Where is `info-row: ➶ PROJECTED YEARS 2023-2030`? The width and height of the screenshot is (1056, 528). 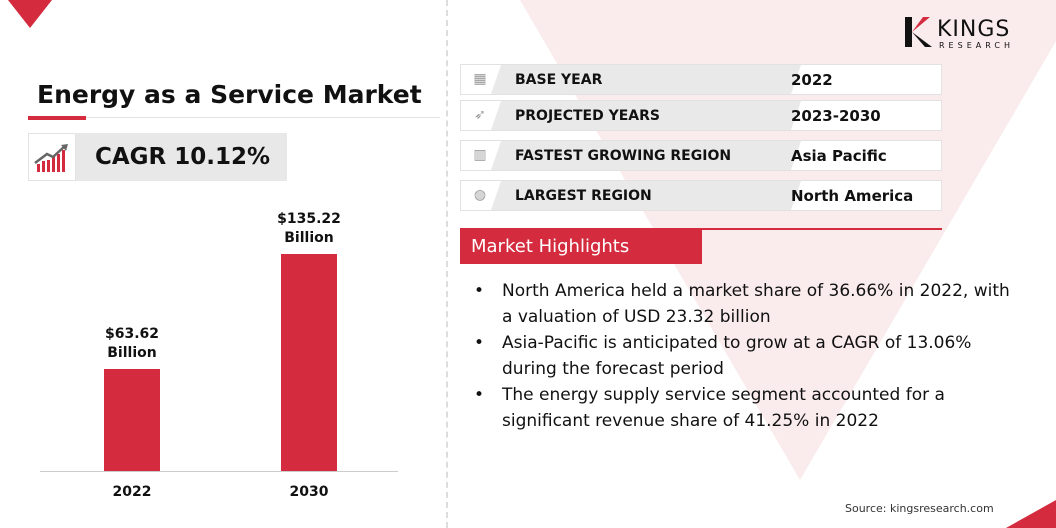 info-row: ➶ PROJECTED YEARS 2023-2030 is located at coordinates (701, 115).